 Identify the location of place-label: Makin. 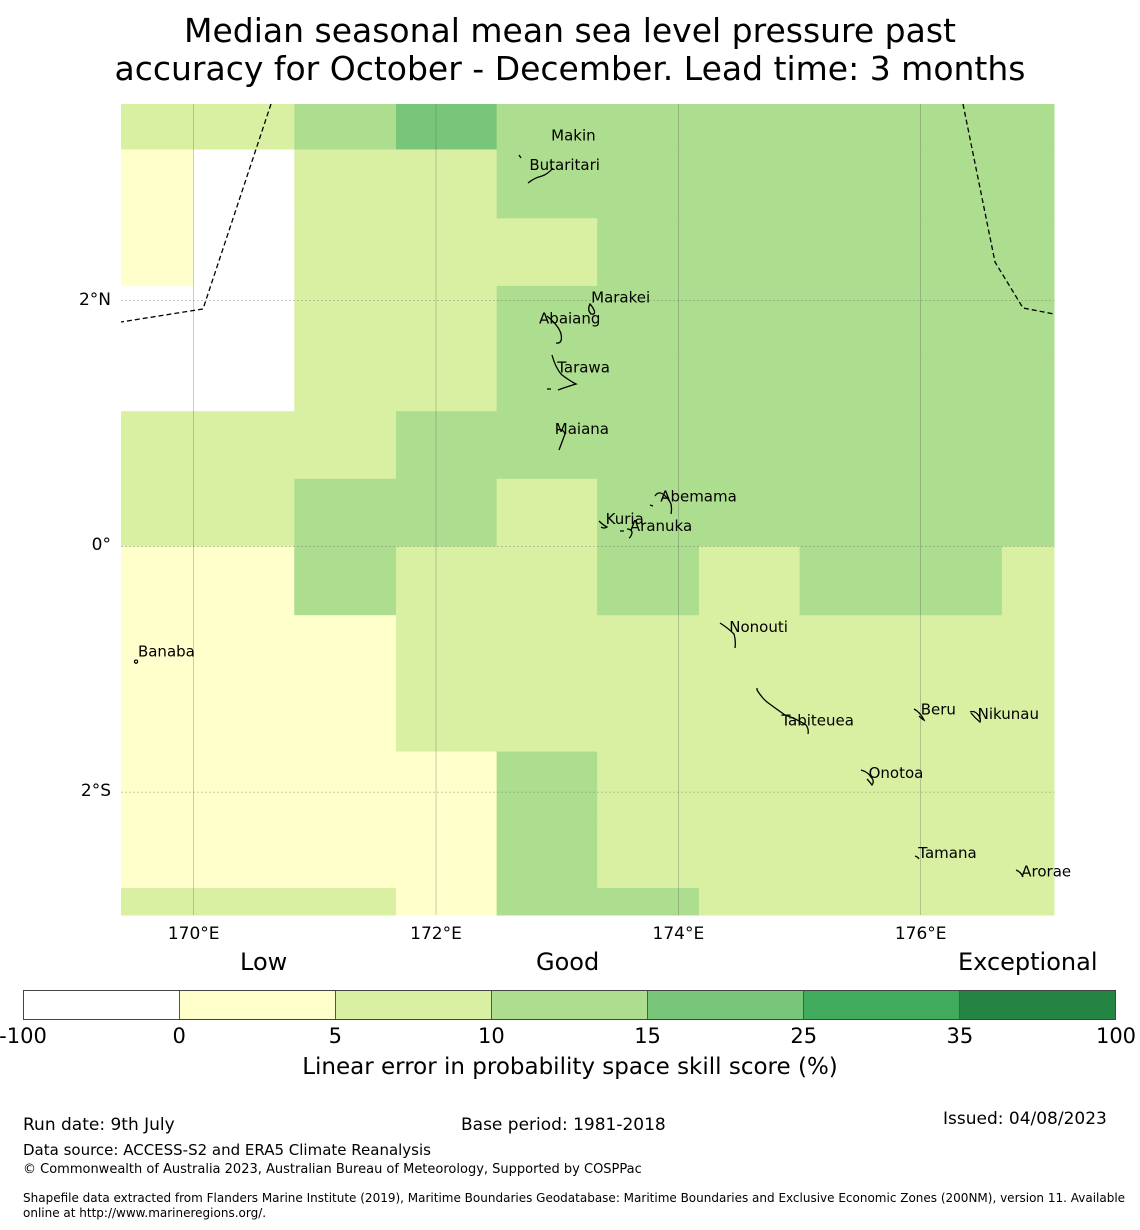
(573, 135).